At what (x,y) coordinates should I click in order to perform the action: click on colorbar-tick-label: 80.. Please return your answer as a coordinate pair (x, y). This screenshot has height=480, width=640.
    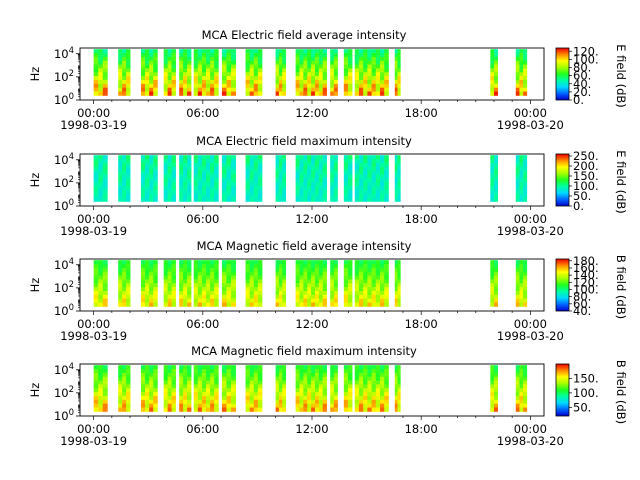
    Looking at the image, I should click on (582, 68).